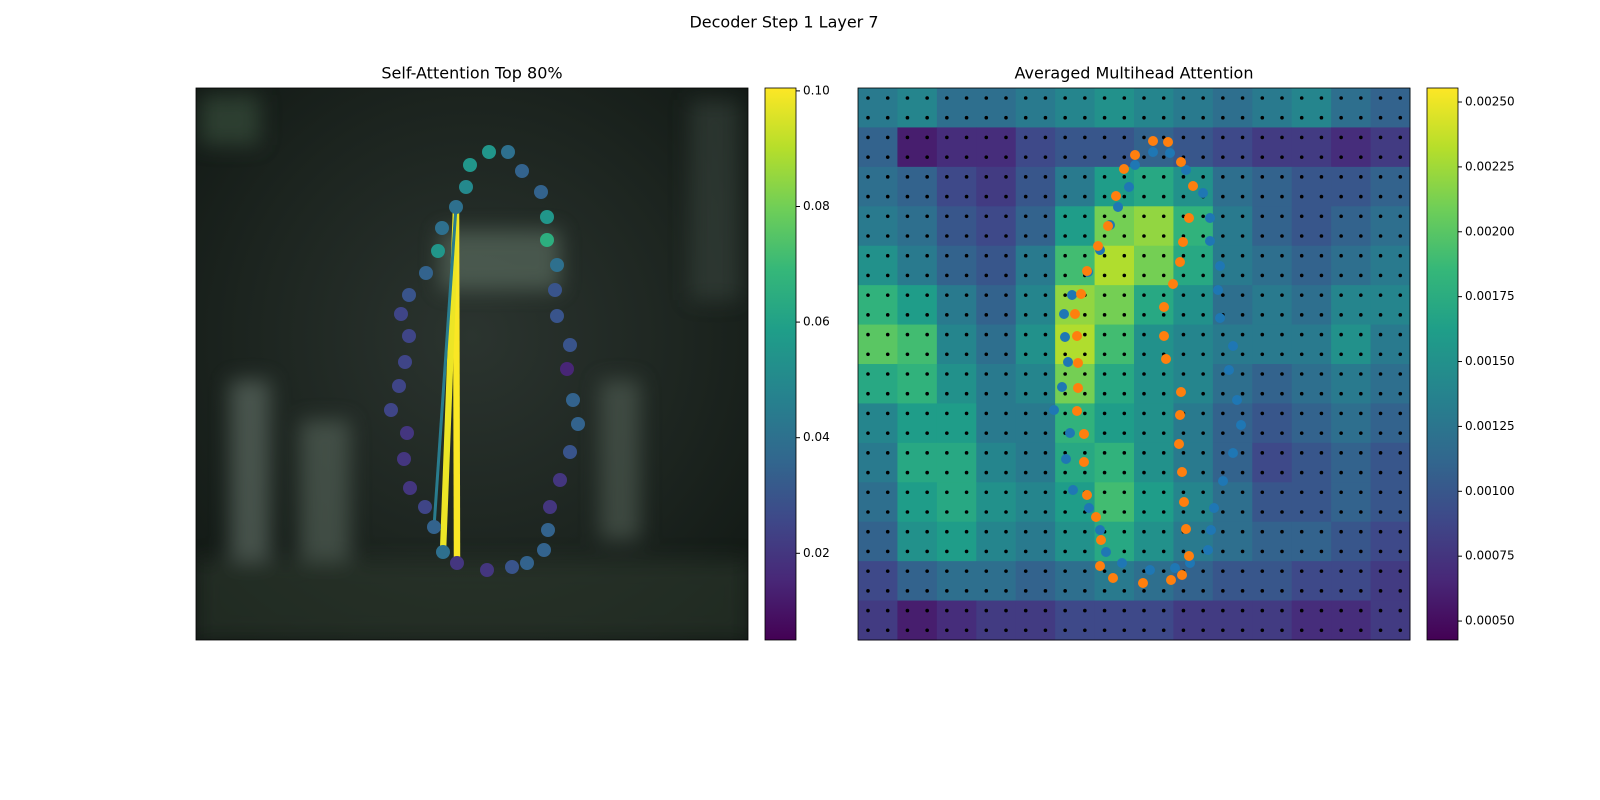 The height and width of the screenshot is (800, 1600). What do you see at coordinates (1490, 361) in the screenshot?
I see `colorbar-tick-label: 0.00150` at bounding box center [1490, 361].